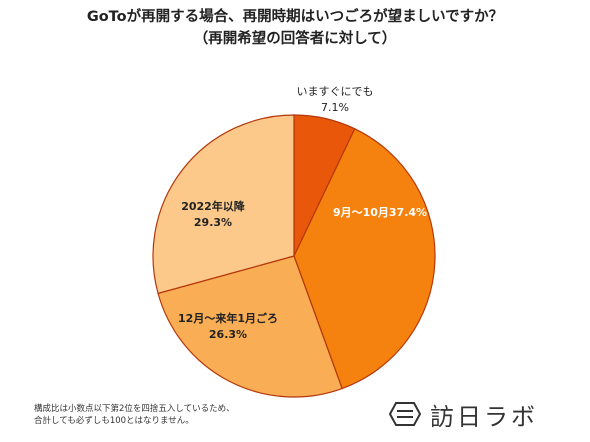 Image resolution: width=590 pixels, height=442 pixels. I want to click on pie-slice-label: 2022年以降, so click(213, 206).